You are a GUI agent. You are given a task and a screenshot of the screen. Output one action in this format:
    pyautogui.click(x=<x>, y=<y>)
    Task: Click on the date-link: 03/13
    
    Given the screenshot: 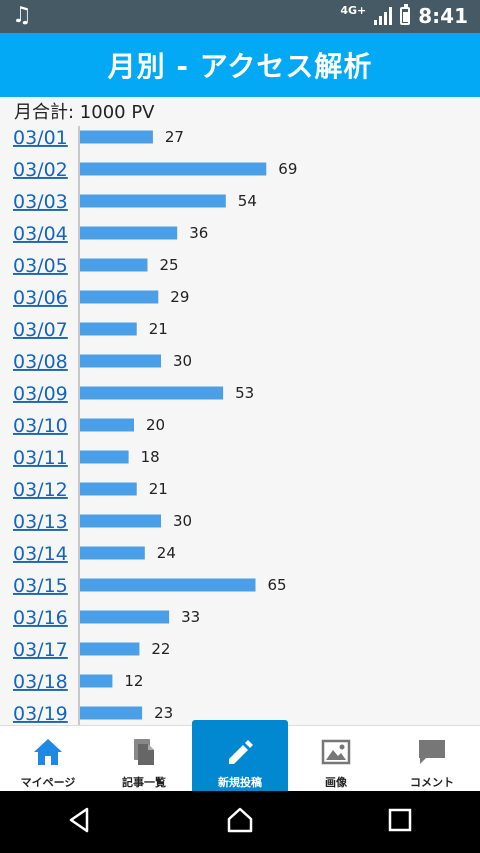 What is the action you would take?
    pyautogui.click(x=40, y=522)
    